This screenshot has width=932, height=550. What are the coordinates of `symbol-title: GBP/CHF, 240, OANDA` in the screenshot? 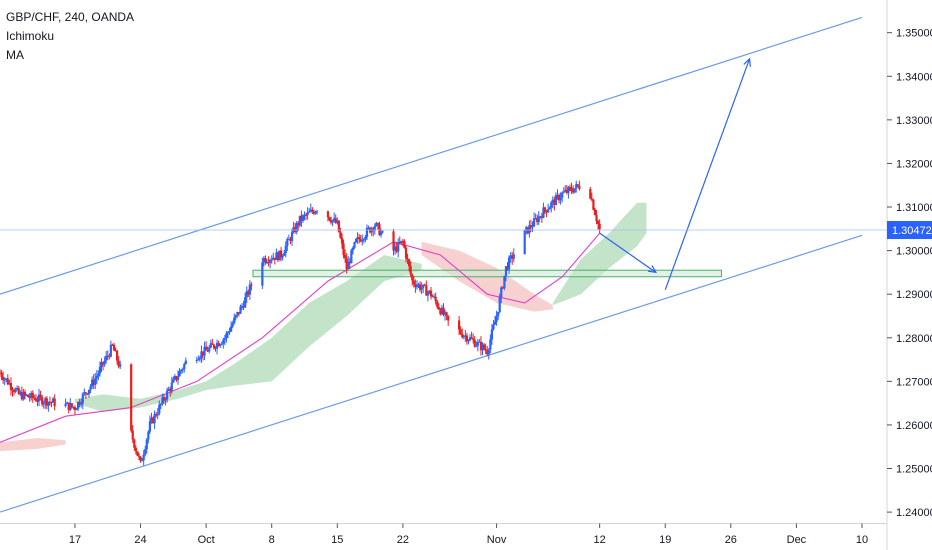 It's located at (70, 17).